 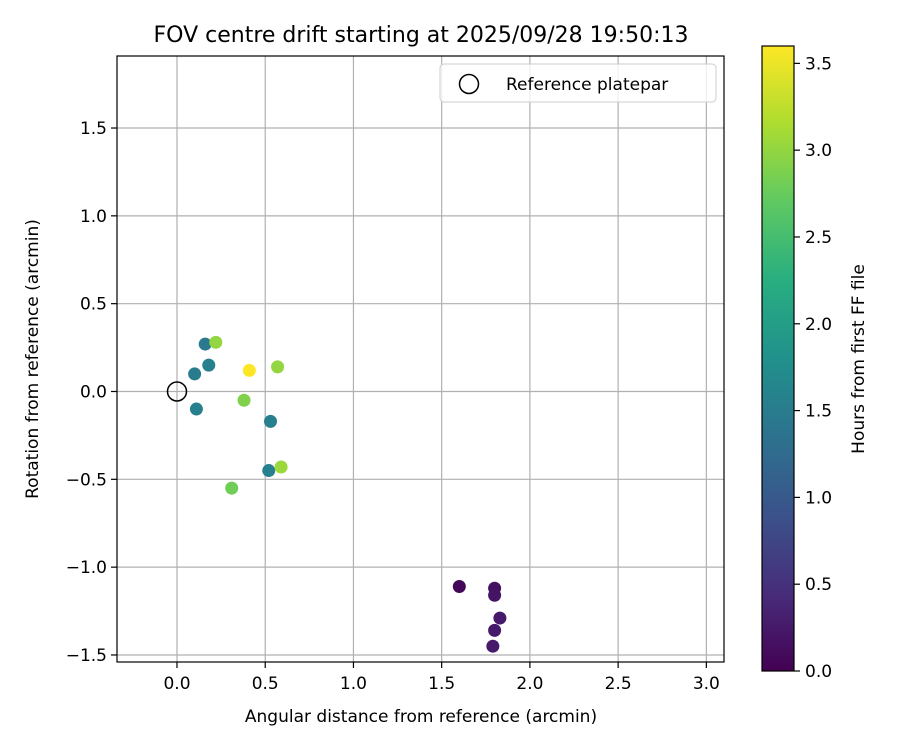 What do you see at coordinates (469, 84) in the screenshot?
I see `legend-marker-icon` at bounding box center [469, 84].